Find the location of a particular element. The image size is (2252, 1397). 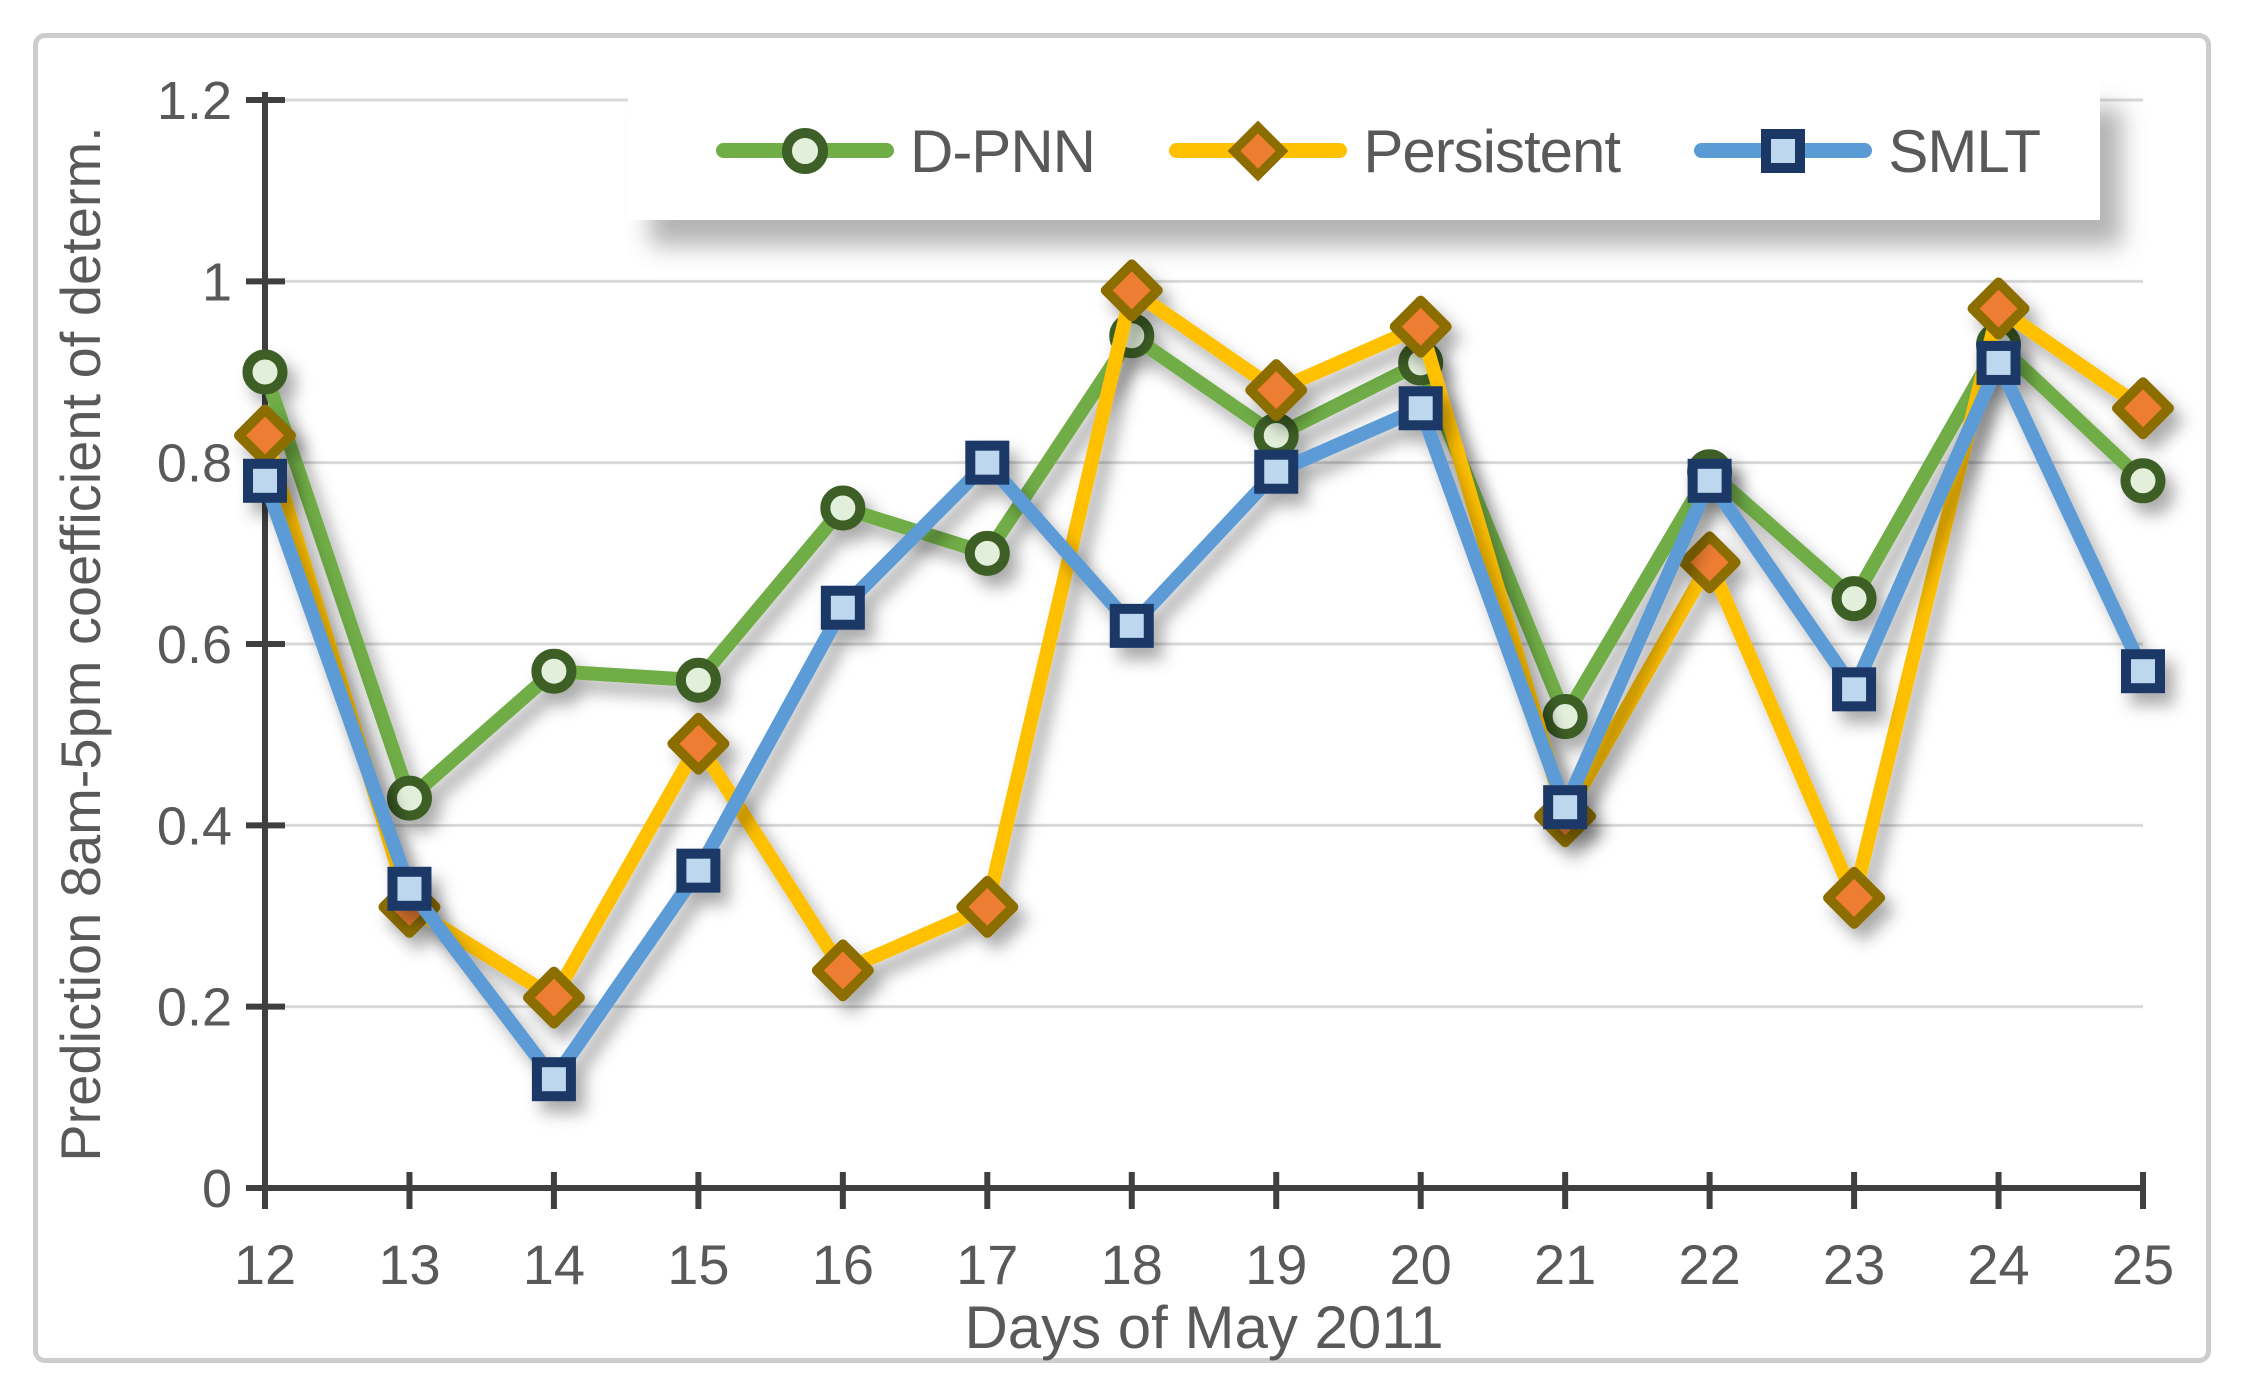

x-tick-label: 23 is located at coordinates (1854, 1264).